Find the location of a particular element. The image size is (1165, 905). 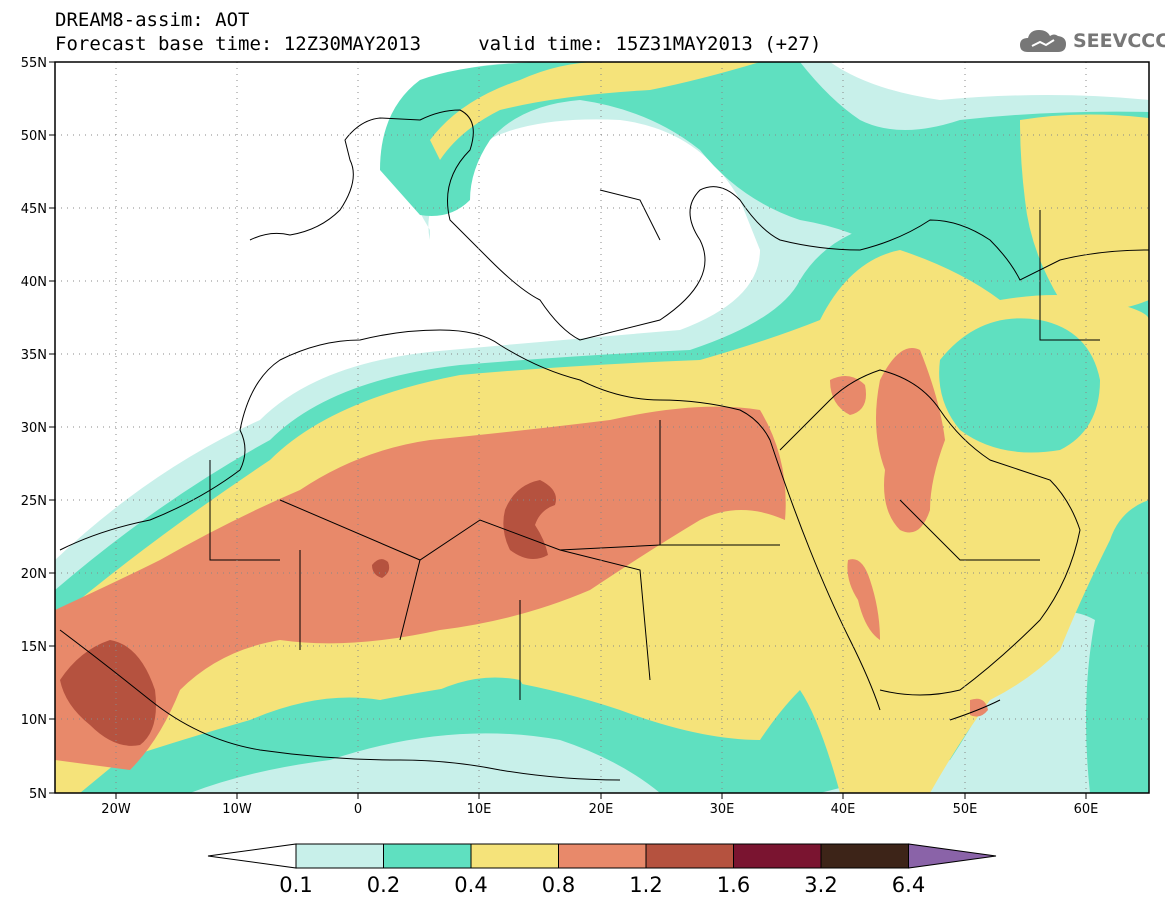

aot-0.2-hole-africa is located at coordinates (473, 704).